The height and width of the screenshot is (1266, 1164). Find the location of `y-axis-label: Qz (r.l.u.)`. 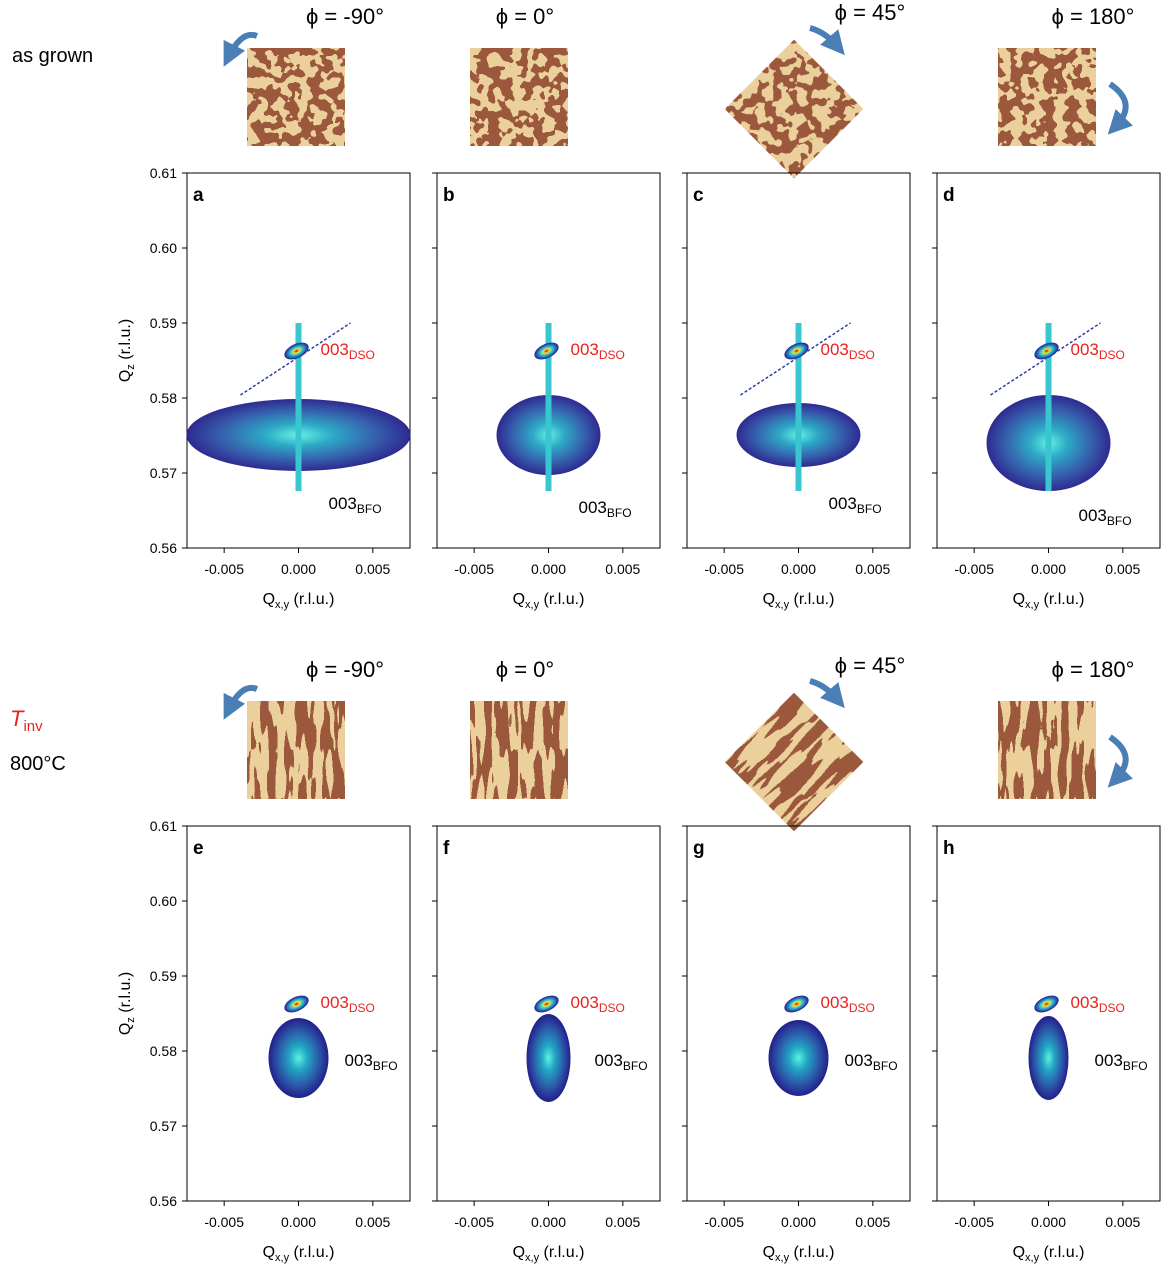

y-axis-label: Qz (r.l.u.) is located at coordinates (127, 1003).